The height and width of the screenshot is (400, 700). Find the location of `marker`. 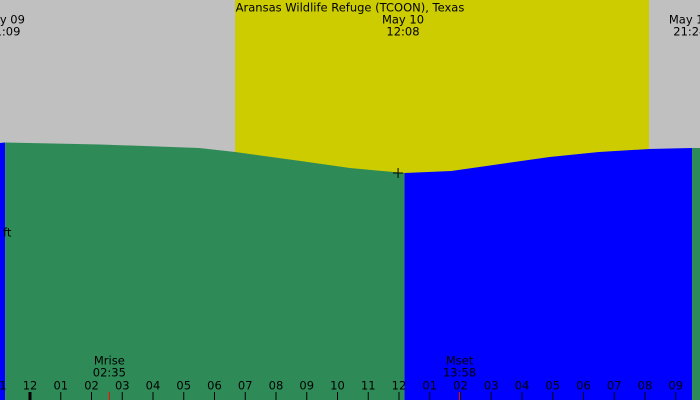

marker is located at coordinates (398, 173).